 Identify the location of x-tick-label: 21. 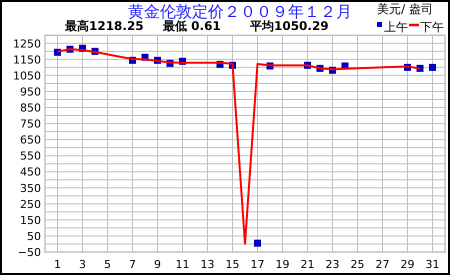
(307, 264).